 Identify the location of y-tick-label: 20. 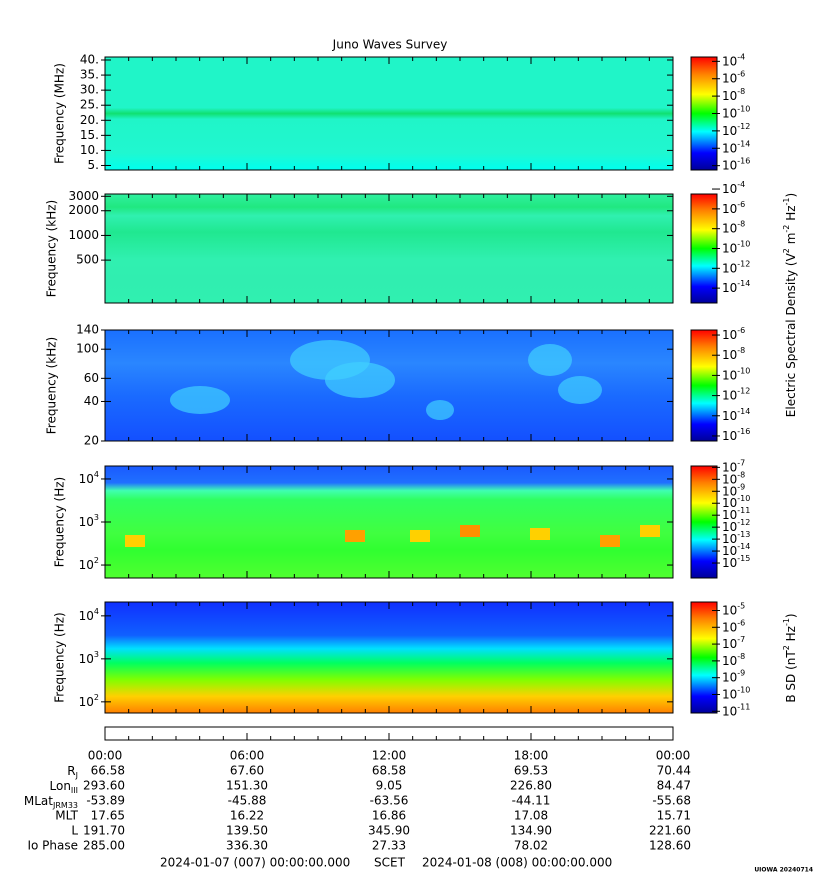
(91, 441).